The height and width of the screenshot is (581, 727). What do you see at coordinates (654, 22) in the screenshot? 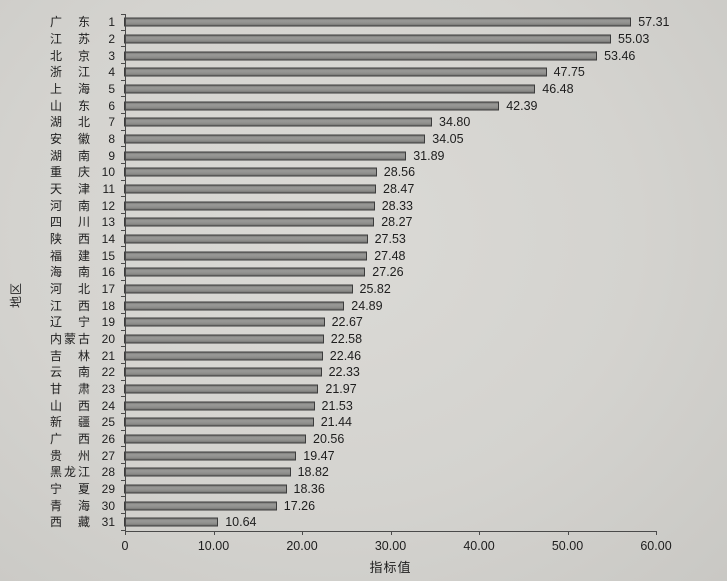
I see `bar-value-label: 57.31` at bounding box center [654, 22].